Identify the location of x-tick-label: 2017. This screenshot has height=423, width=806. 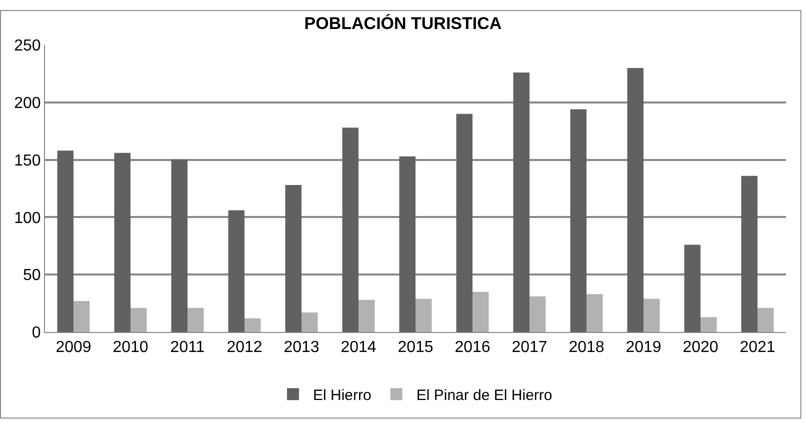
(530, 347).